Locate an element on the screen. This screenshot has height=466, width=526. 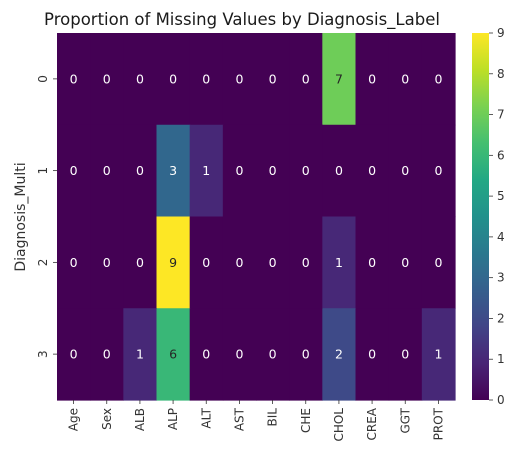
cell-value-label: 6 is located at coordinates (173, 354).